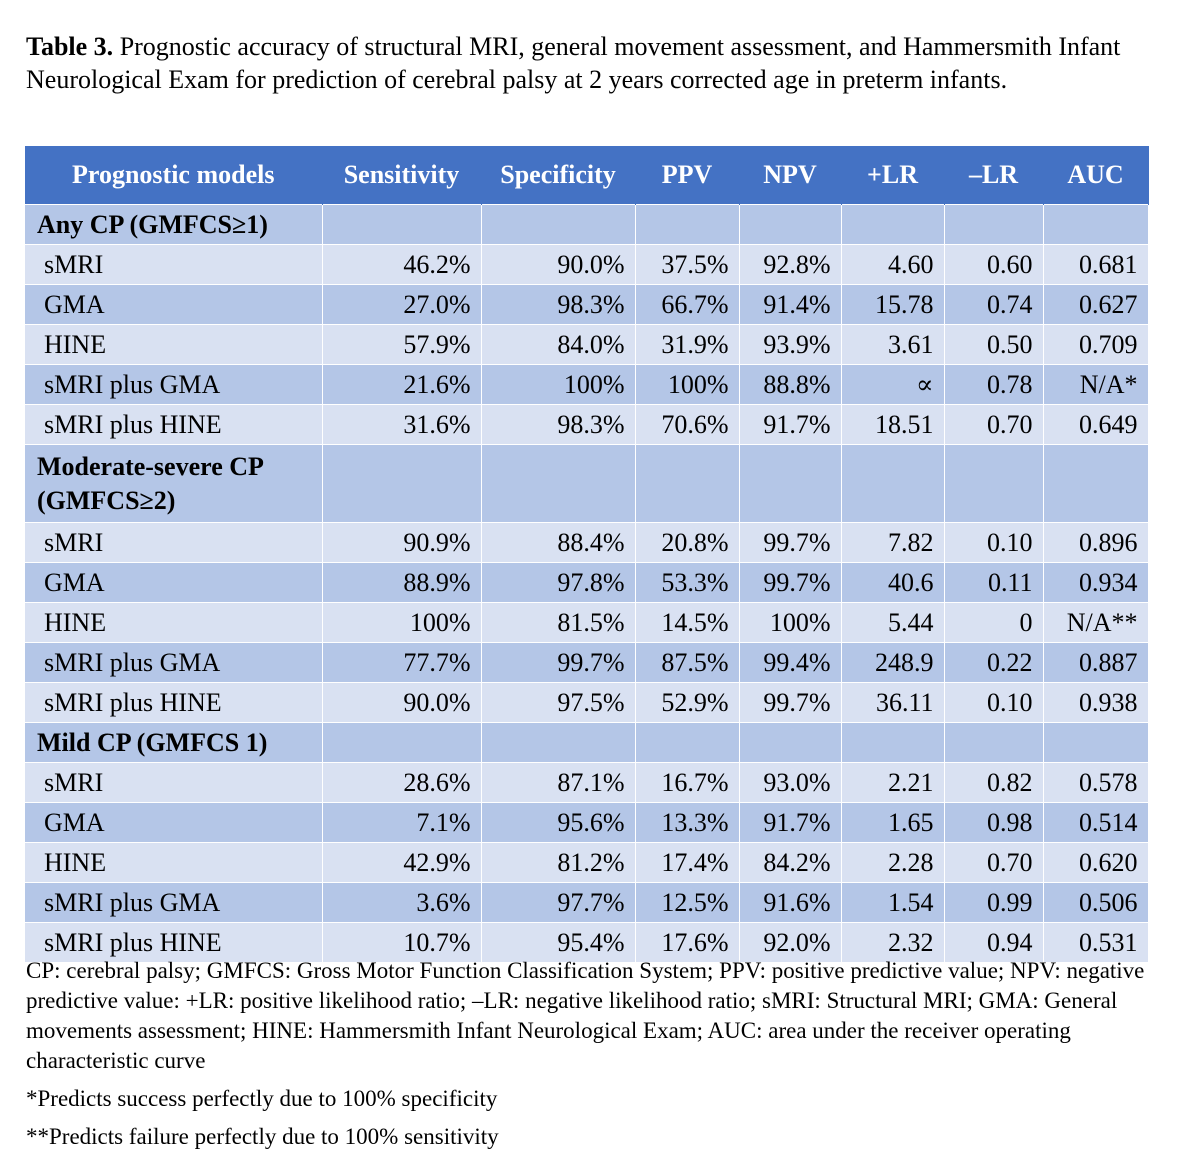  What do you see at coordinates (174, 742) in the screenshot?
I see `group-title: Mild CP (GMFCS 1)` at bounding box center [174, 742].